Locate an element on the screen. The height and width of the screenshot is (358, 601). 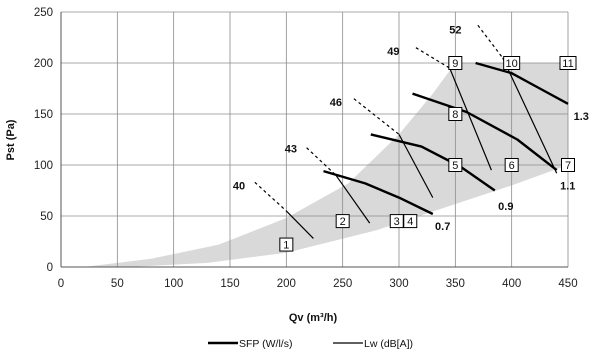
operating-point-8: 8 is located at coordinates (455, 114).